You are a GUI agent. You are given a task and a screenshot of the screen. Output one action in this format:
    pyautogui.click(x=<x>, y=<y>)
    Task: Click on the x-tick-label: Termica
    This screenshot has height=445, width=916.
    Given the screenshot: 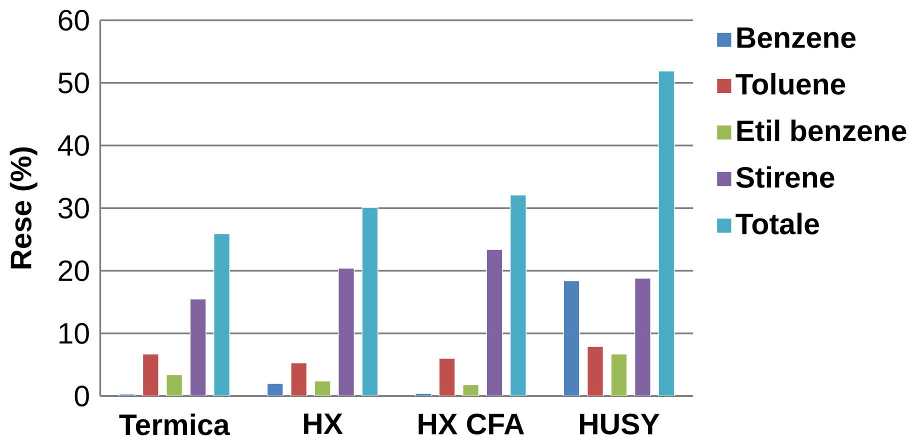 What is the action you would take?
    pyautogui.click(x=174, y=425)
    